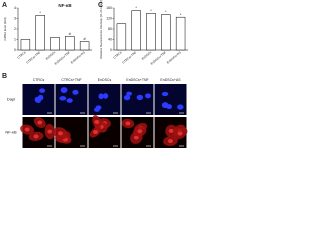 This screenshot has height=240, width=320. What do you see at coordinates (5, 28) in the screenshot?
I see `y-axis-label: mRNA level (fold)` at bounding box center [5, 28].